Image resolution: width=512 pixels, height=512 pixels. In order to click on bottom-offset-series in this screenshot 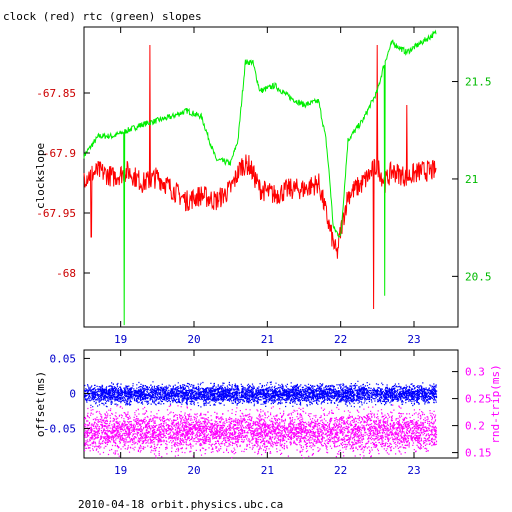, I will do `click(261, 394)`.